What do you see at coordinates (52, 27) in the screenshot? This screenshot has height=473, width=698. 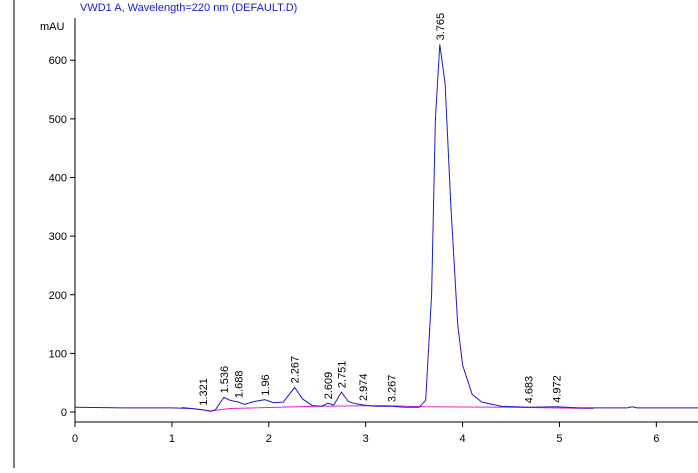 I see `y-axis-label: mAU` at bounding box center [52, 27].